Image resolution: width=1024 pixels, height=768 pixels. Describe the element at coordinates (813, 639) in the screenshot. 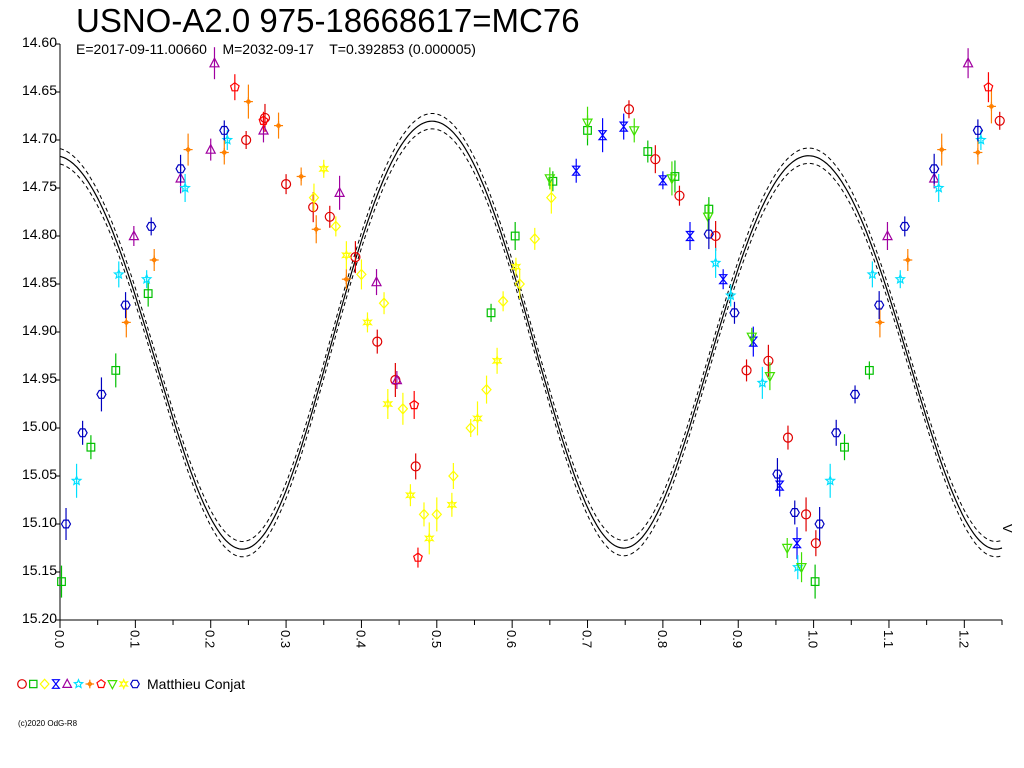

I see `x-tick-label: 1.0` at that location.